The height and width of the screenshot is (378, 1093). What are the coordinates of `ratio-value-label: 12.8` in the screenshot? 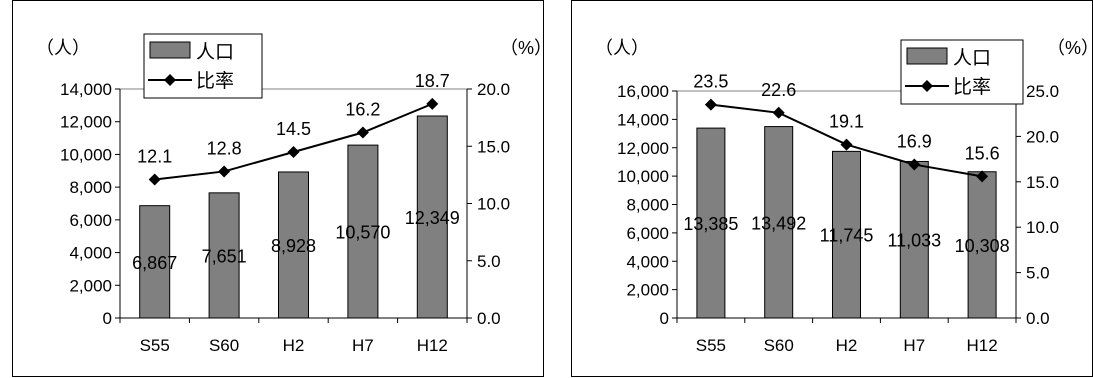 It's located at (224, 148).